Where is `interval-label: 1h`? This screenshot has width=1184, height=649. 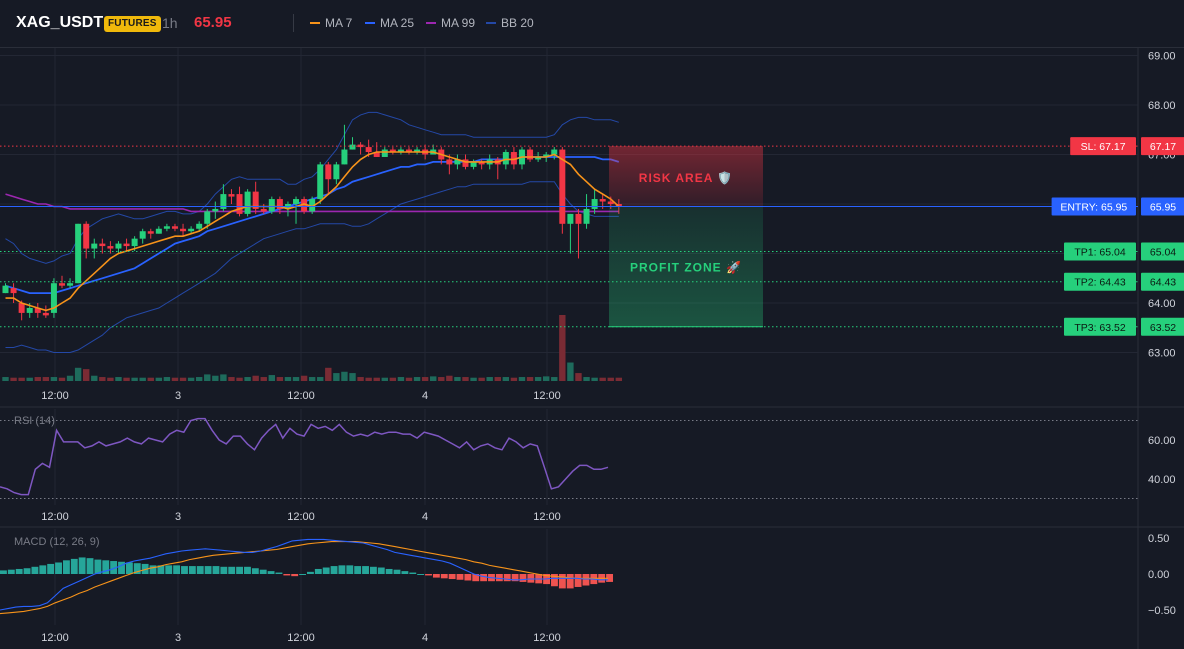
interval-label: 1h is located at coordinates (170, 23).